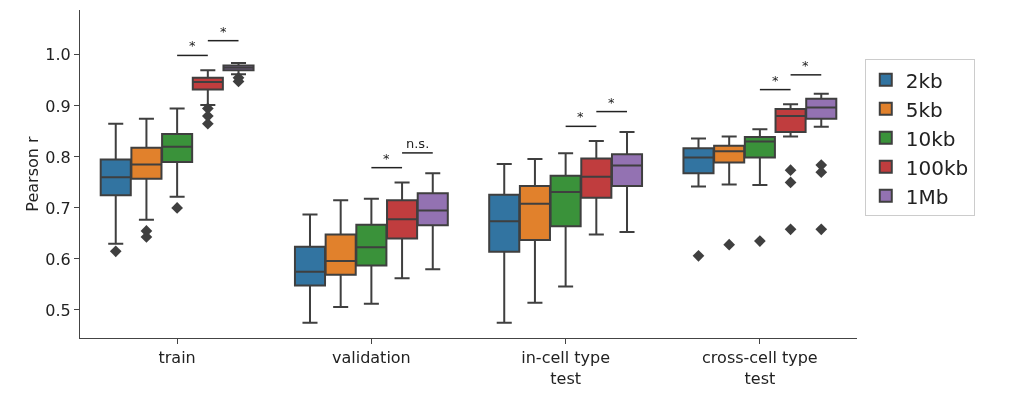 This screenshot has width=1027, height=400. What do you see at coordinates (930, 138) in the screenshot?
I see `legend-label: 10kb` at bounding box center [930, 138].